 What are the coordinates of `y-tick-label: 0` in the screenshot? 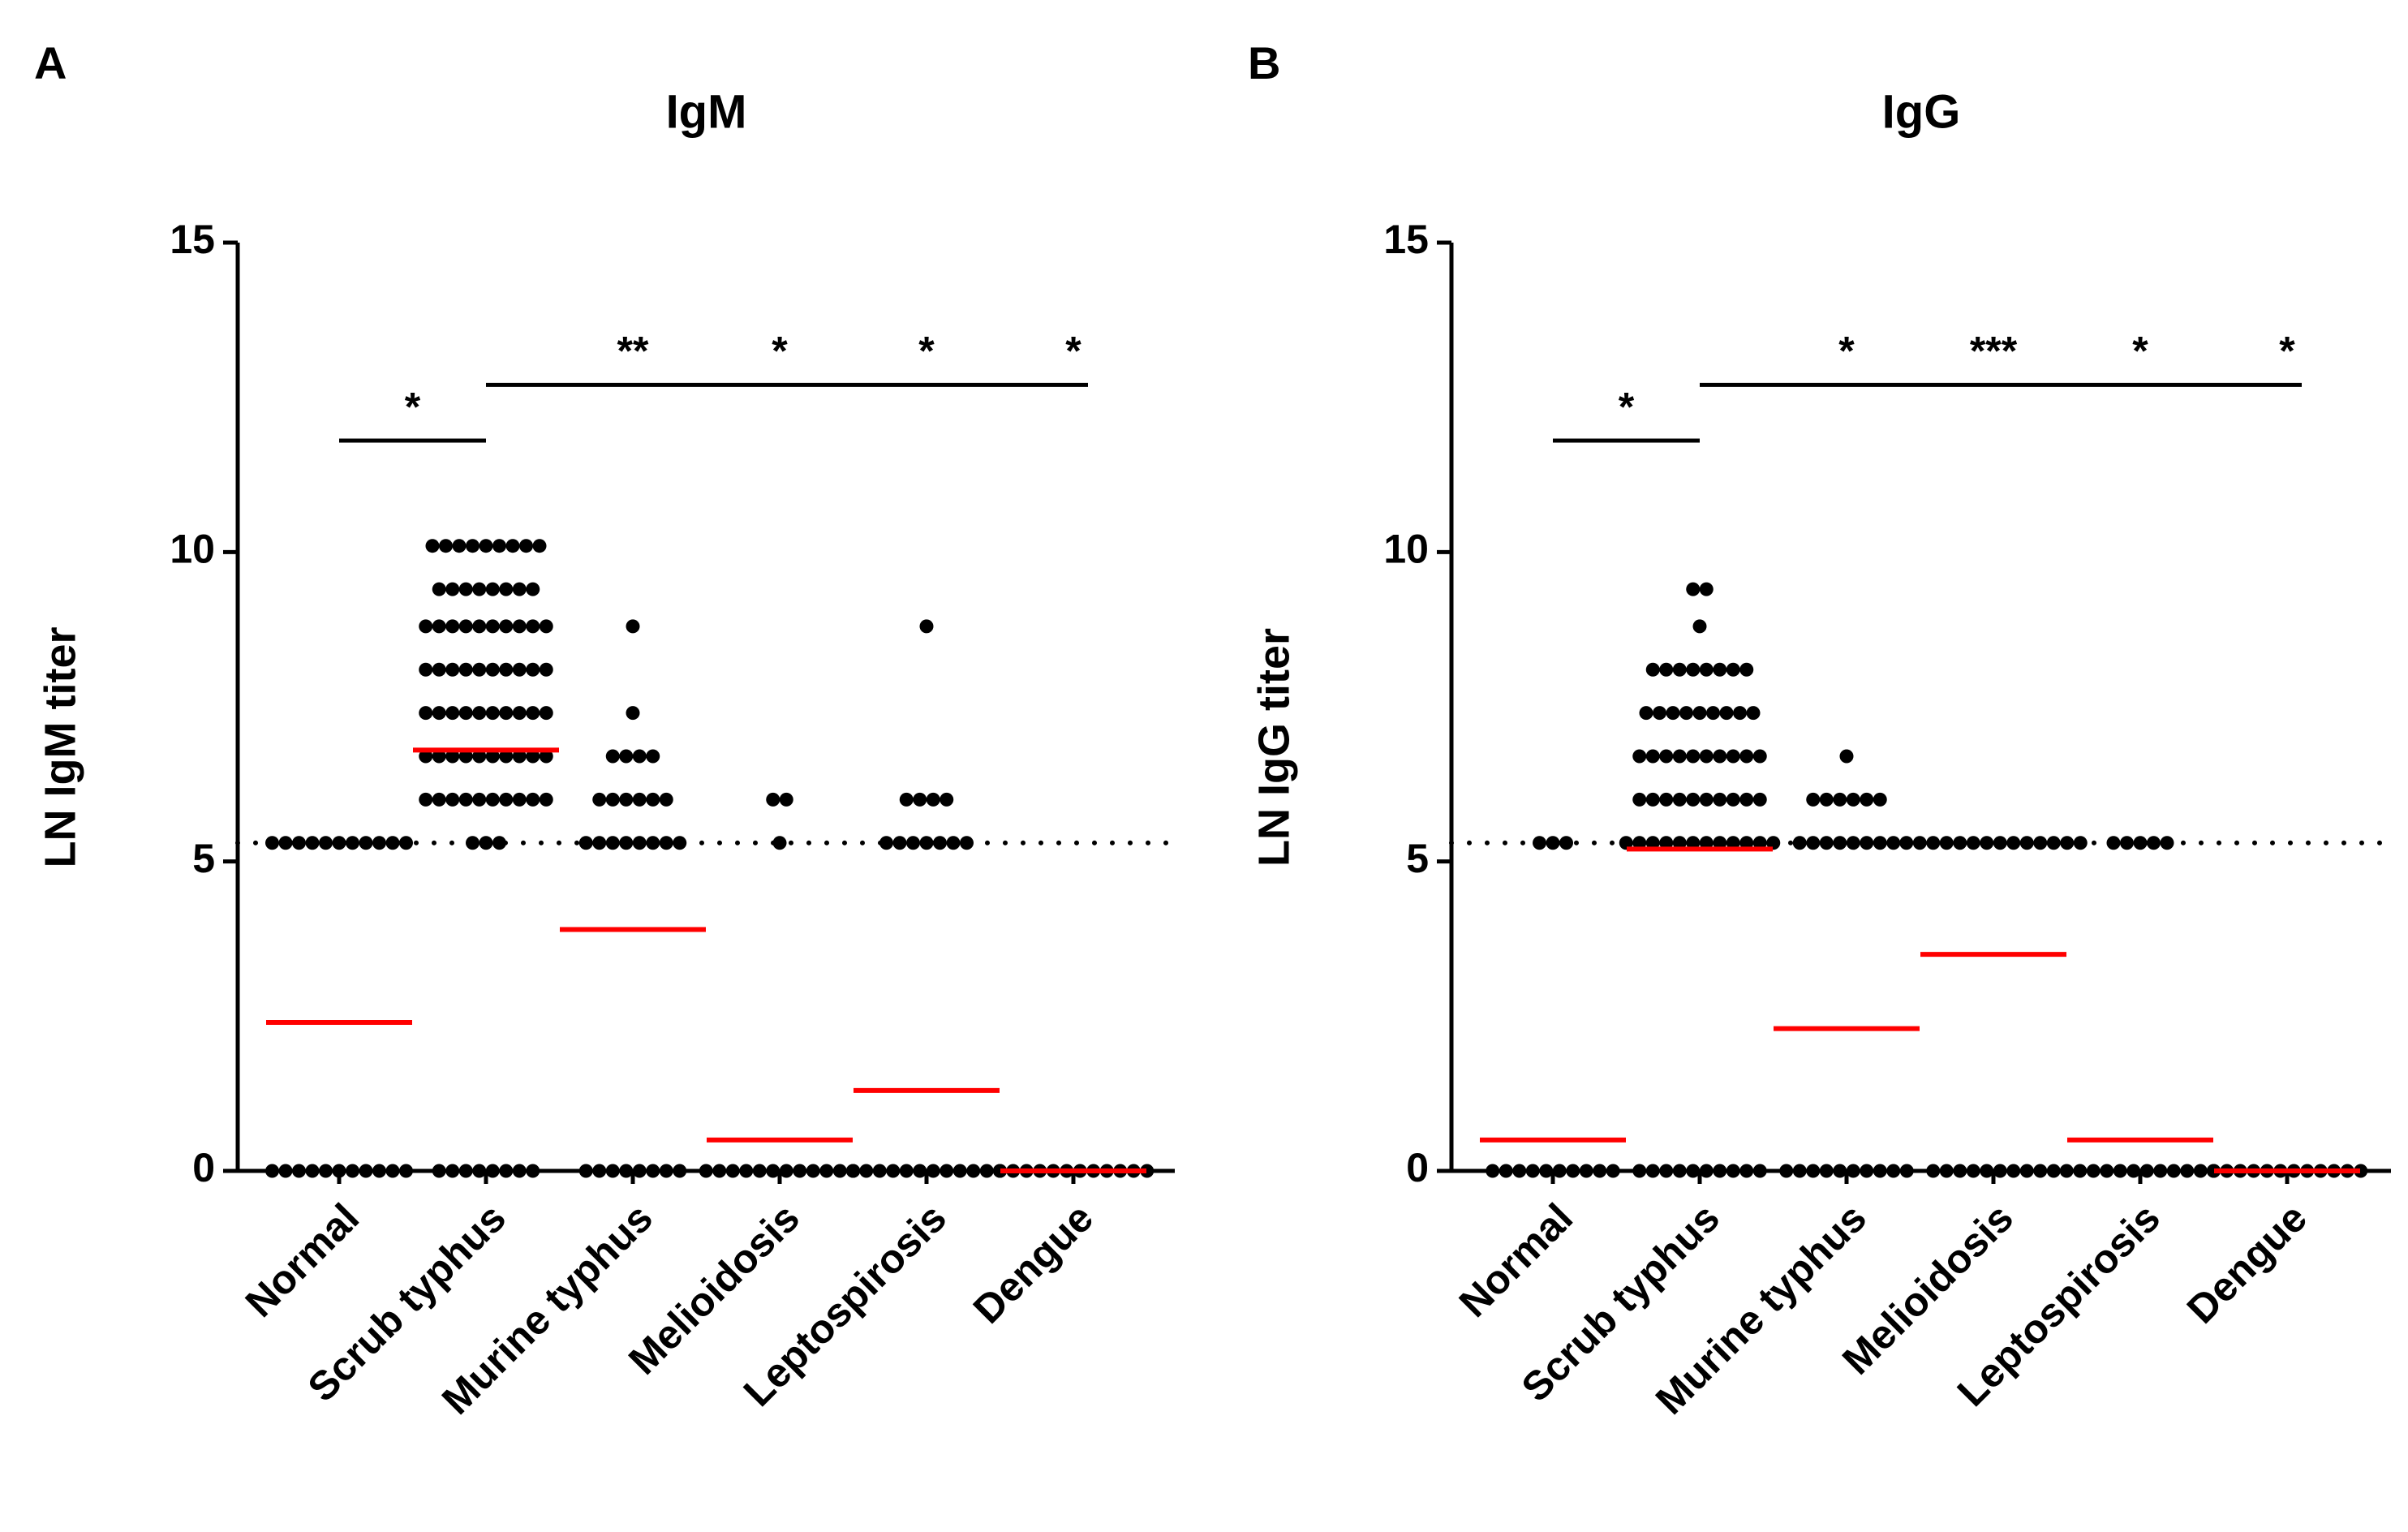 It's located at (203, 1167).